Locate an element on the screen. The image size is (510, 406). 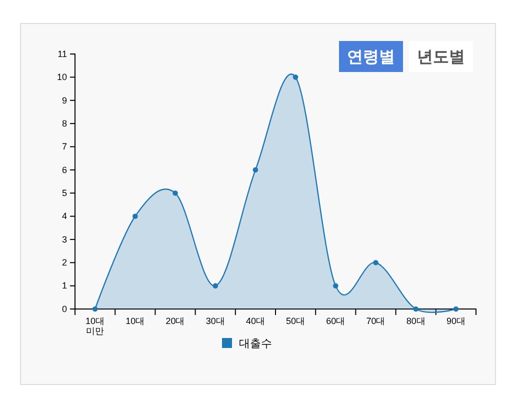
x-tick-label: 90대 is located at coordinates (456, 321).